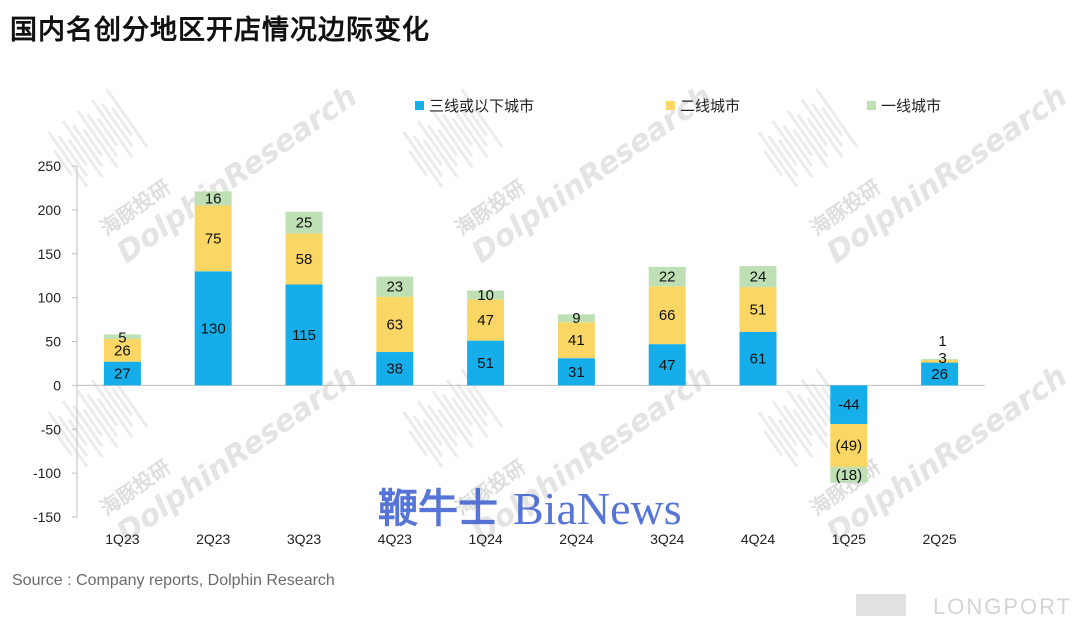 This screenshot has width=1080, height=634. I want to click on data-label: 66, so click(667, 315).